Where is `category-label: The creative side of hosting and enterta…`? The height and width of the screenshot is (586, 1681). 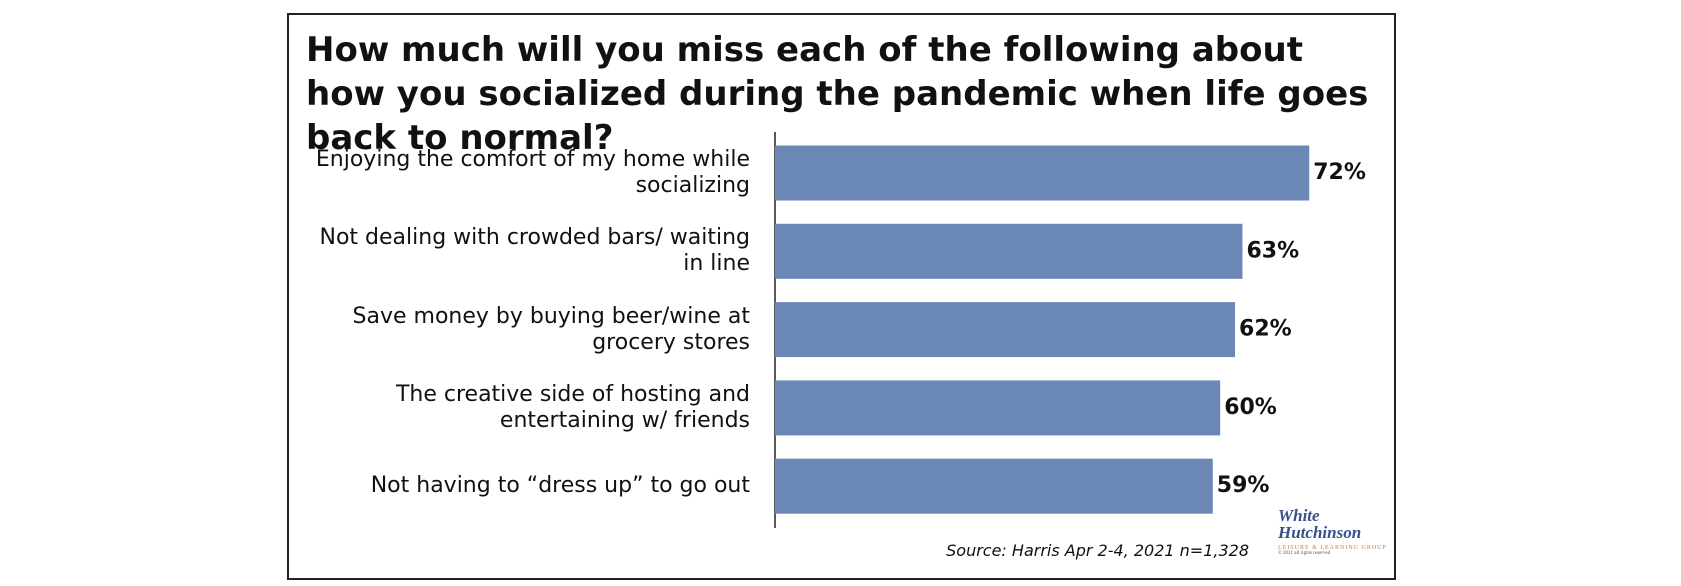 category-label: The creative side of hosting and enterta… is located at coordinates (572, 407).